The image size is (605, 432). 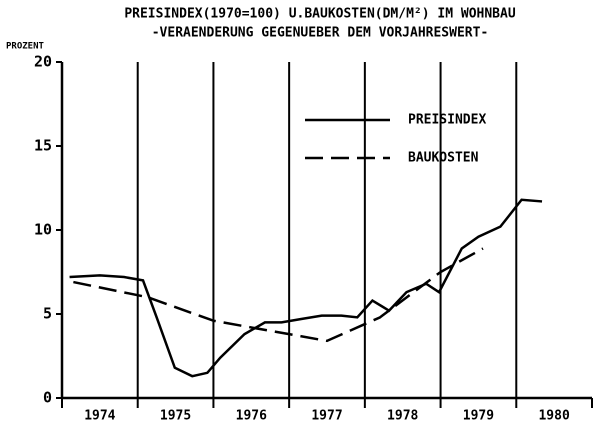 What do you see at coordinates (43, 230) in the screenshot?
I see `y-tick-label: 10` at bounding box center [43, 230].